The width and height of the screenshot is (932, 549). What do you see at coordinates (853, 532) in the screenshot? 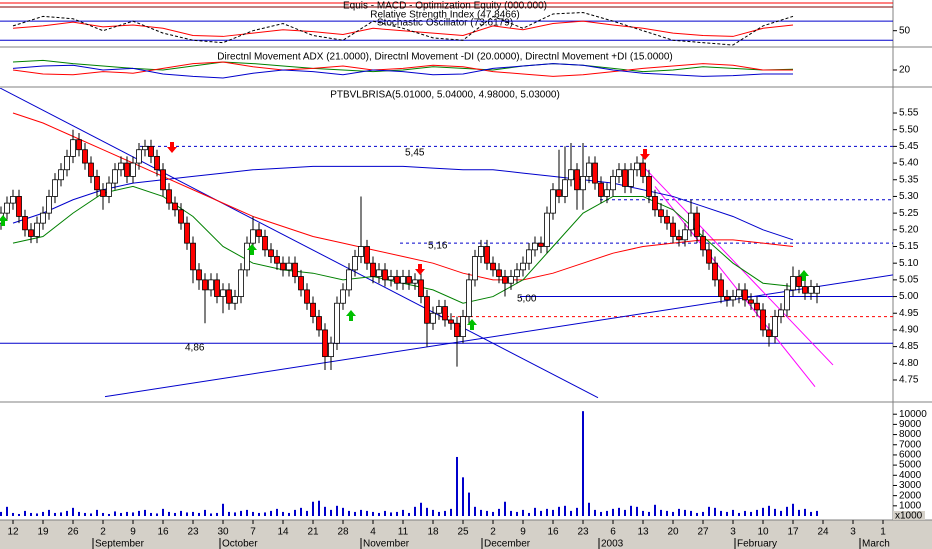
I see `x-tick-label: 3` at bounding box center [853, 532].